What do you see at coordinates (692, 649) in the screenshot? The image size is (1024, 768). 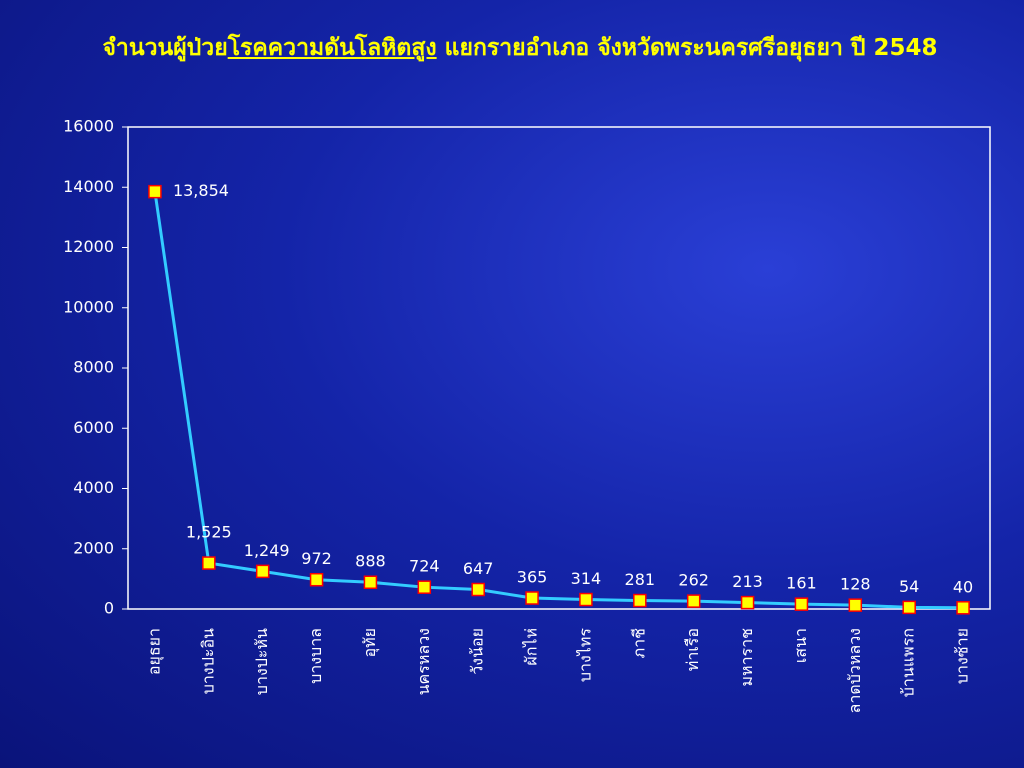 I see `x-tick-label: ท่าเรือ` at bounding box center [692, 649].